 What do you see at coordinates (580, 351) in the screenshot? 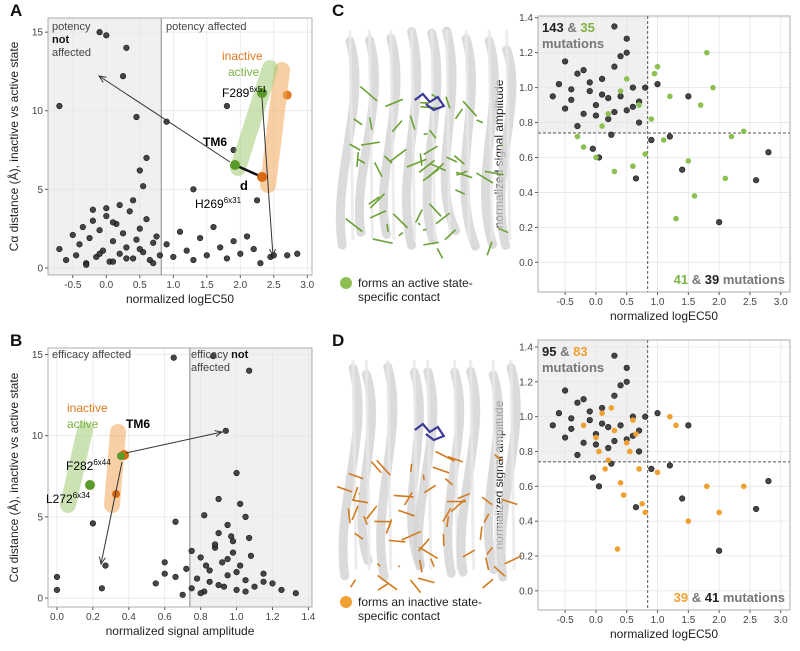
I see `count-label-part: 83` at bounding box center [580, 351].